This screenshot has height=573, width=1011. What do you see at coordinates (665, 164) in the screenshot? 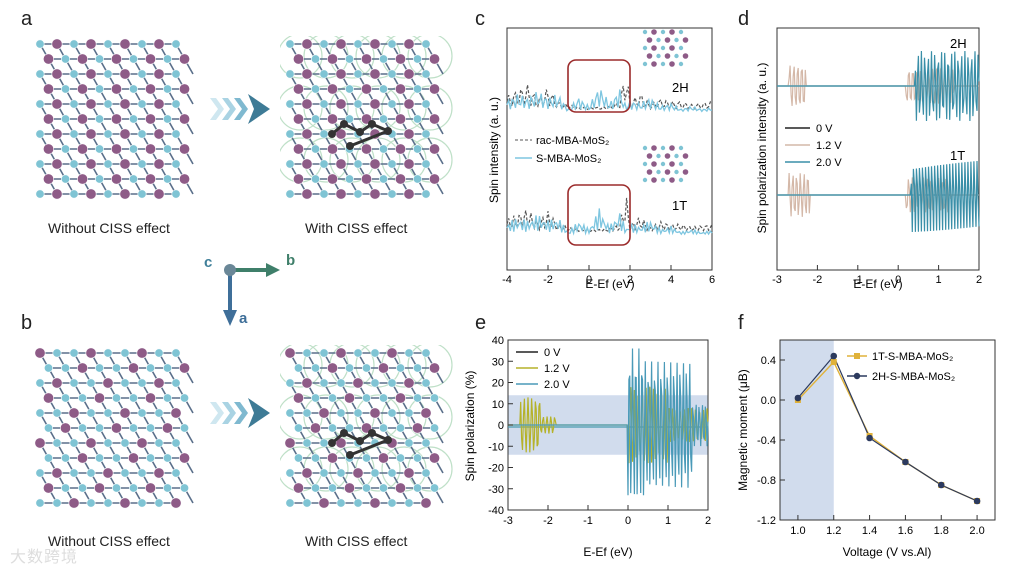
I see `c-inset-structure-1t` at bounding box center [665, 164].